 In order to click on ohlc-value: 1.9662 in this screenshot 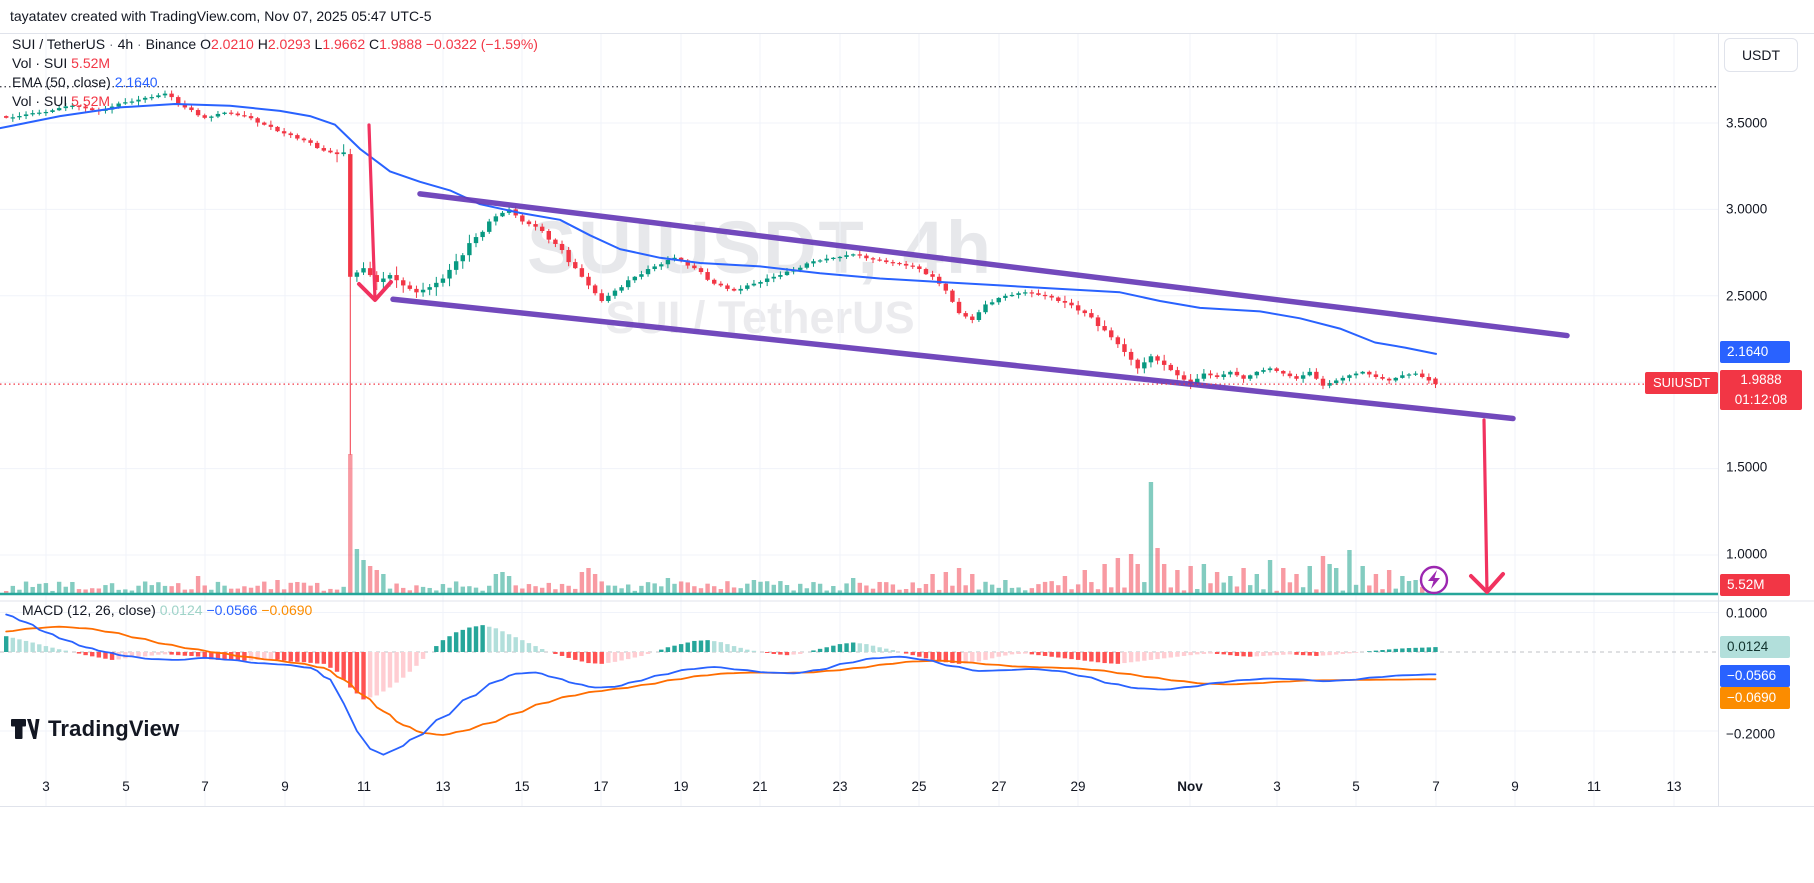, I will do `click(344, 44)`.